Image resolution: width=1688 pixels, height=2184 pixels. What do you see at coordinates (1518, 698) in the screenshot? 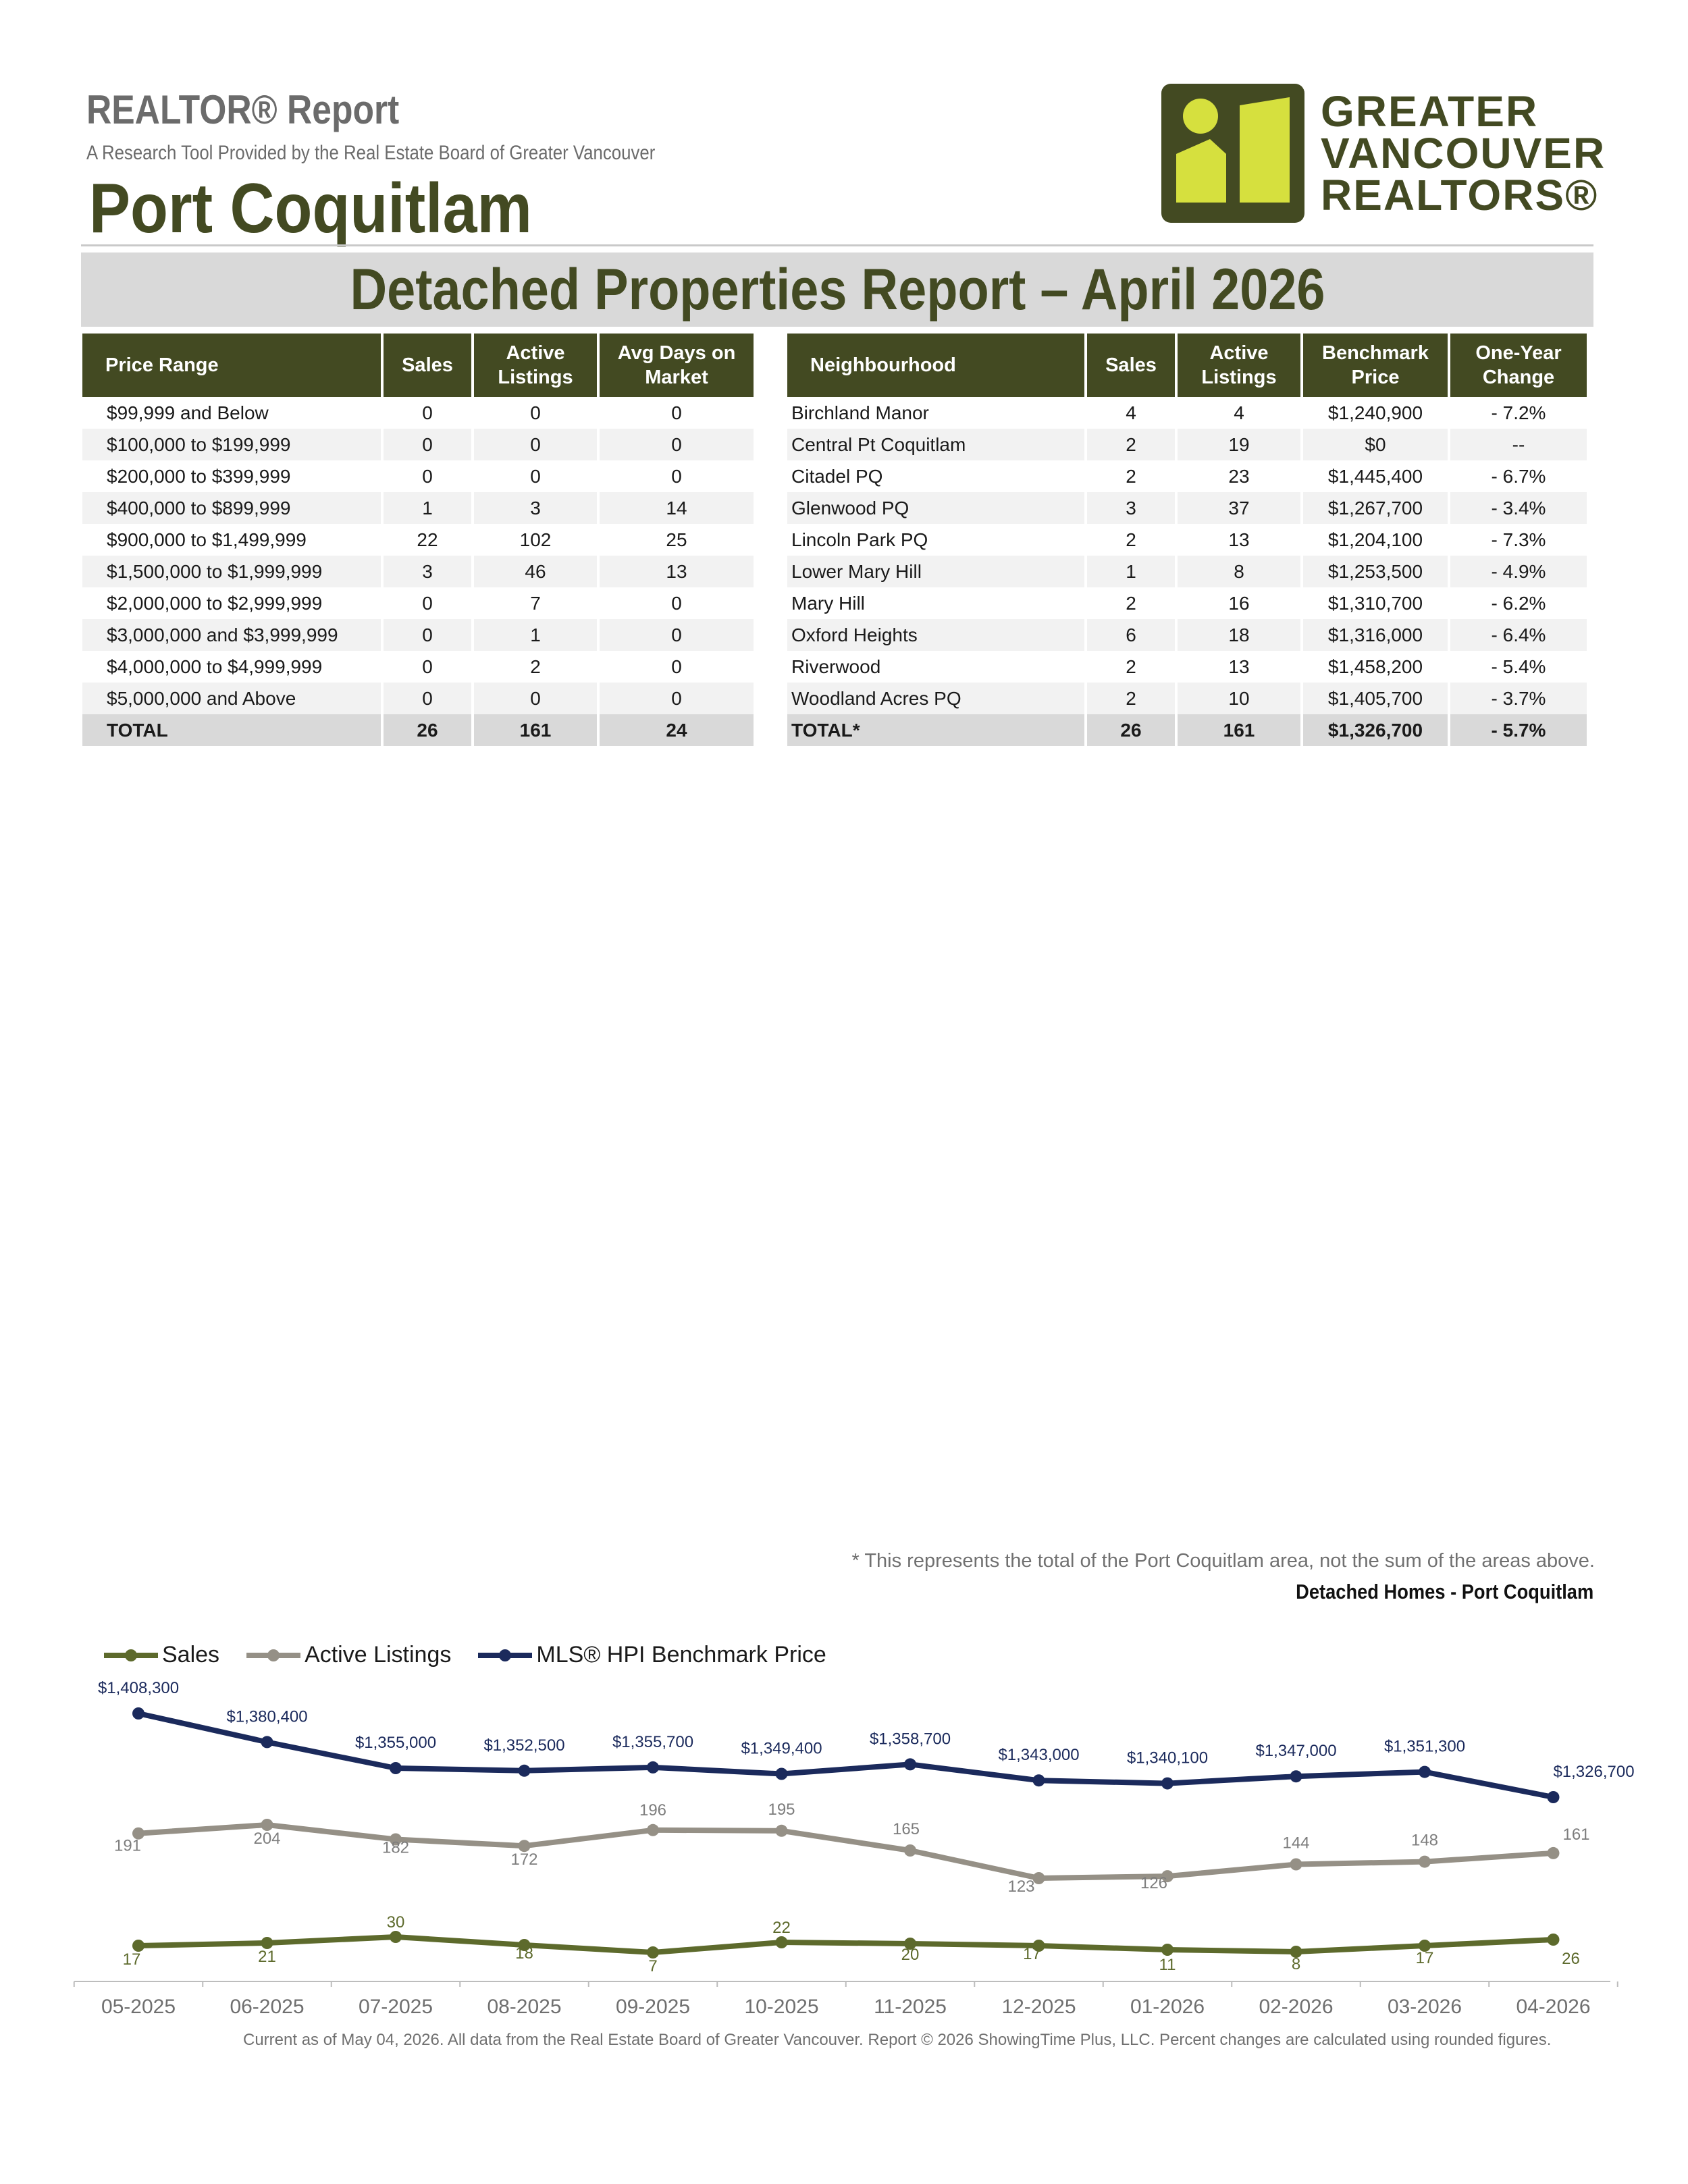
I see `table-cell: - 3.7%` at bounding box center [1518, 698].